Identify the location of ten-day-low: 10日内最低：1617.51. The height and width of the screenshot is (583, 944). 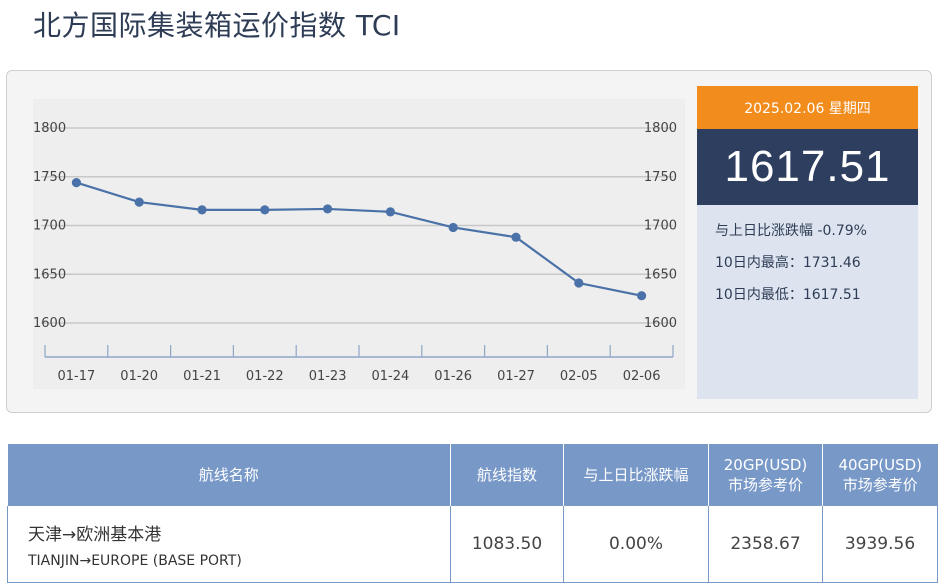
(788, 295).